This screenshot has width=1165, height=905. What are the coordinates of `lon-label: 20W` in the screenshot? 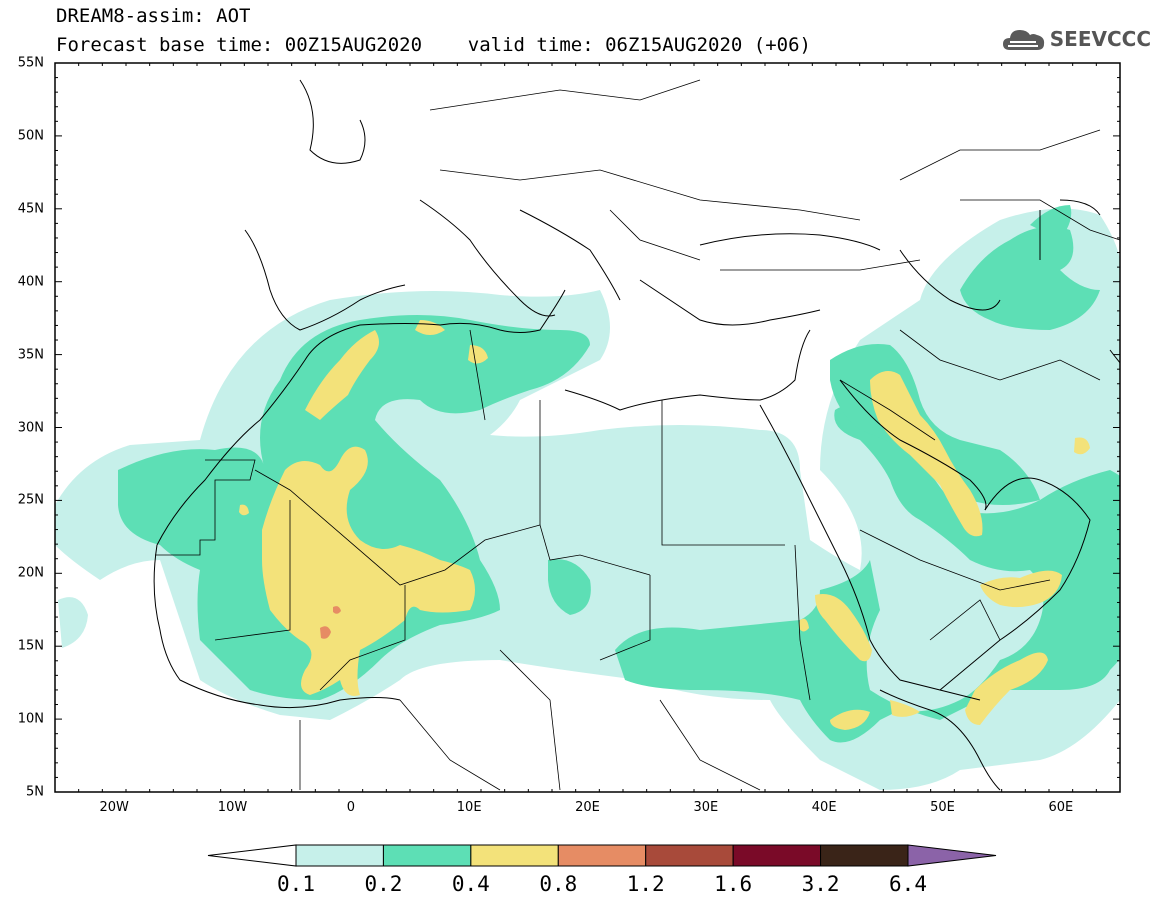 It's located at (114, 807).